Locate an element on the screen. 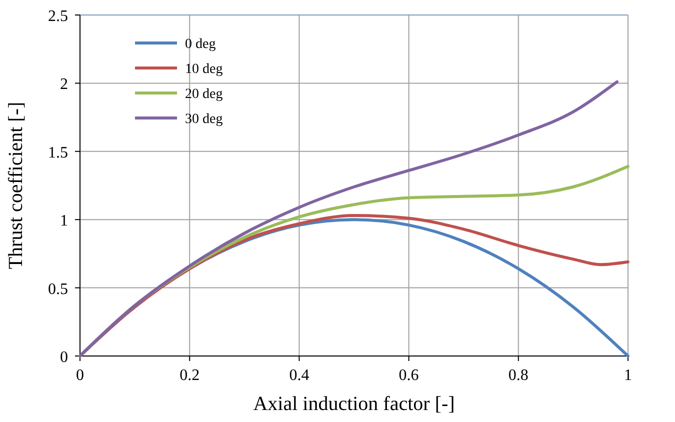 This screenshot has width=675, height=422. legend-label: 10 deg is located at coordinates (204, 69).